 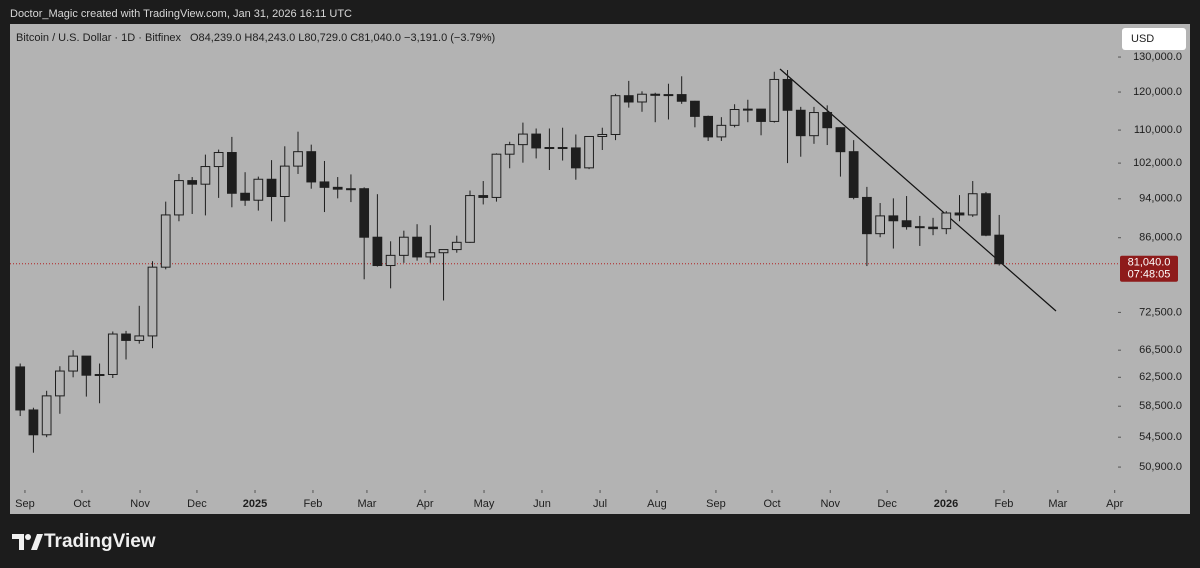 What do you see at coordinates (771, 504) in the screenshot?
I see `x-tick-label: Oct` at bounding box center [771, 504].